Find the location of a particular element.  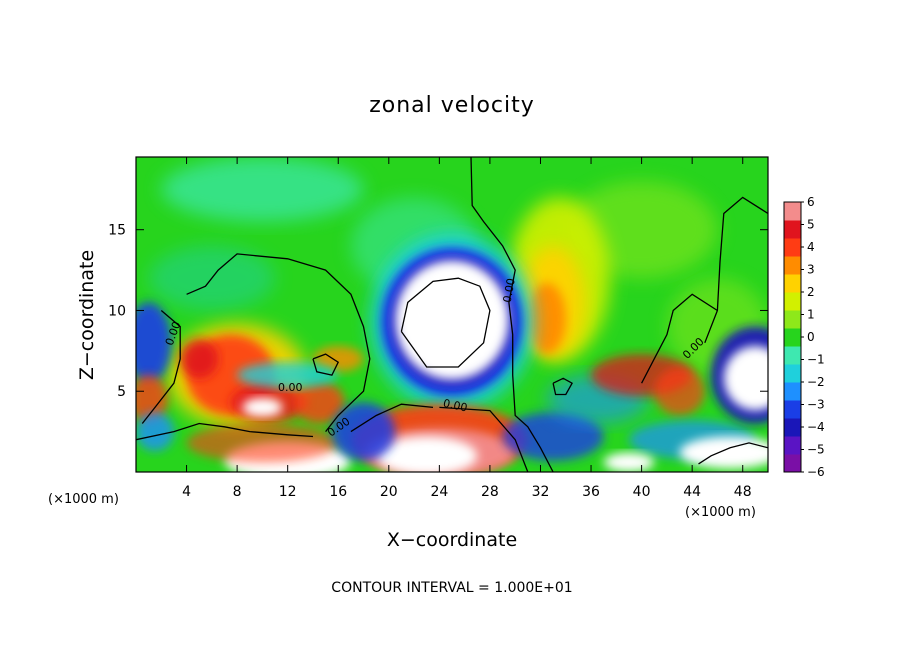

colorbar-label: 2 is located at coordinates (811, 292).